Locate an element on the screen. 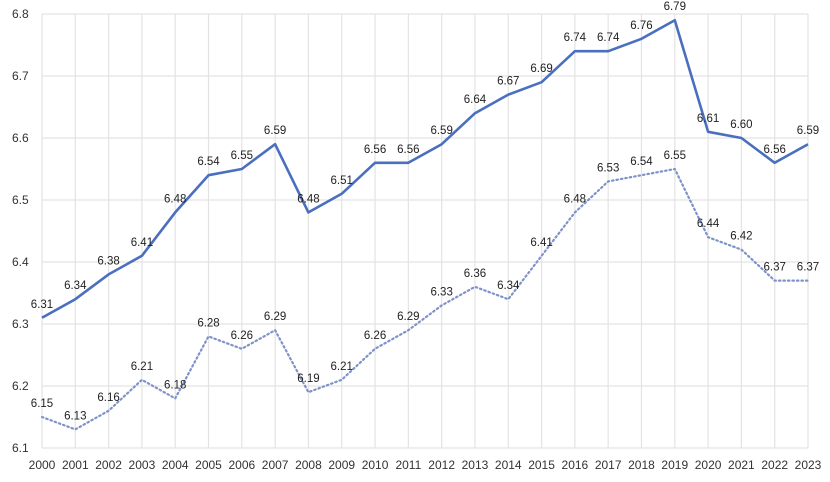 This screenshot has width=830, height=482. y-tick-label: 6.7 is located at coordinates (20, 76).